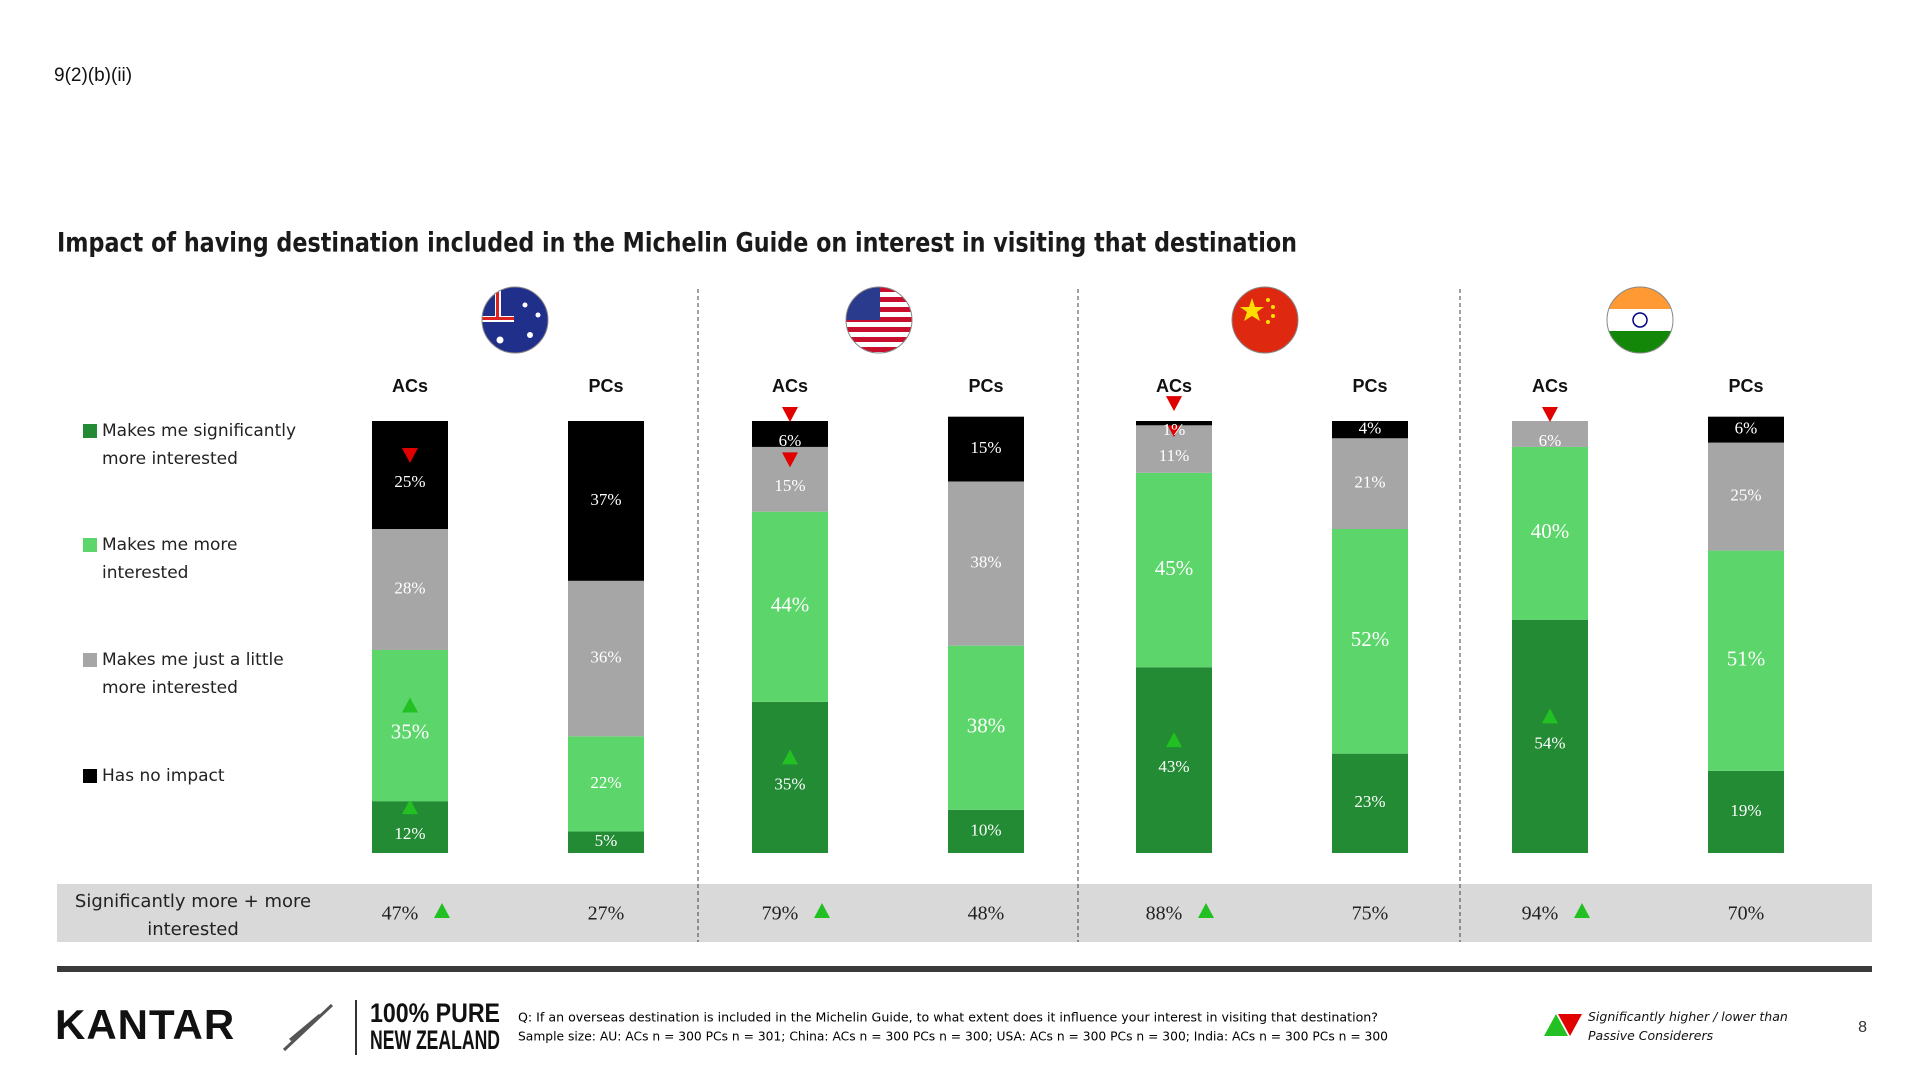 This screenshot has width=1920, height=1080. Describe the element at coordinates (163, 776) in the screenshot. I see `legend-label: Has no impact` at that location.